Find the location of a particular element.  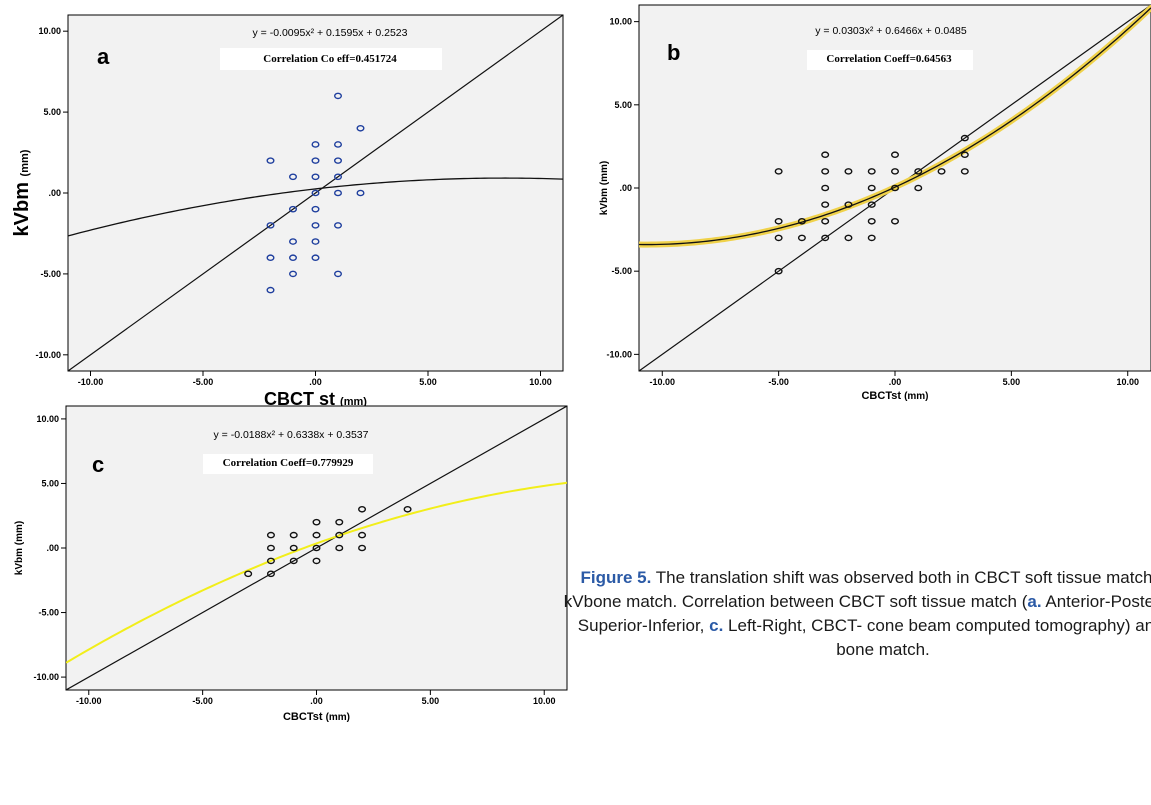

panel-label: c is located at coordinates (98, 464).